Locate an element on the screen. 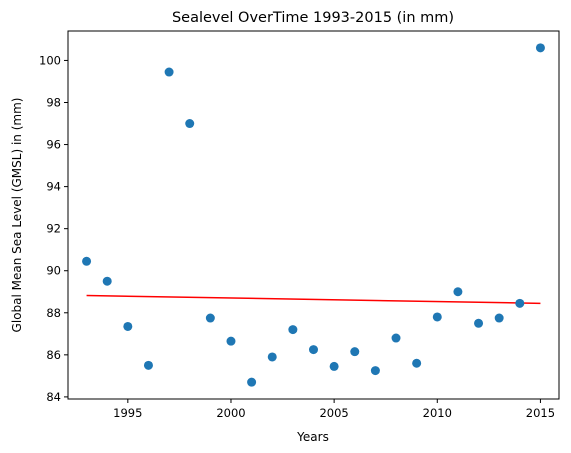 The height and width of the screenshot is (453, 571). trend-line-layer is located at coordinates (313, 299).